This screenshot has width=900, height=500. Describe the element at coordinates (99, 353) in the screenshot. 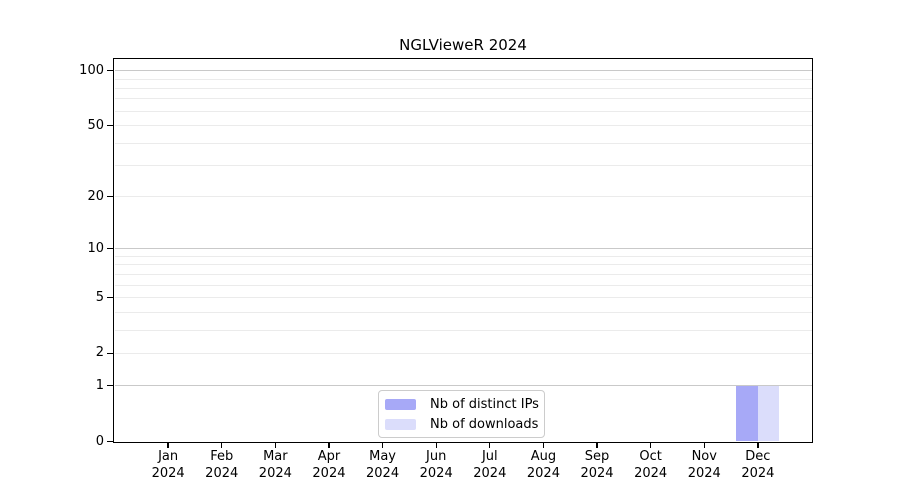

I see `y-tick-label: 2` at that location.